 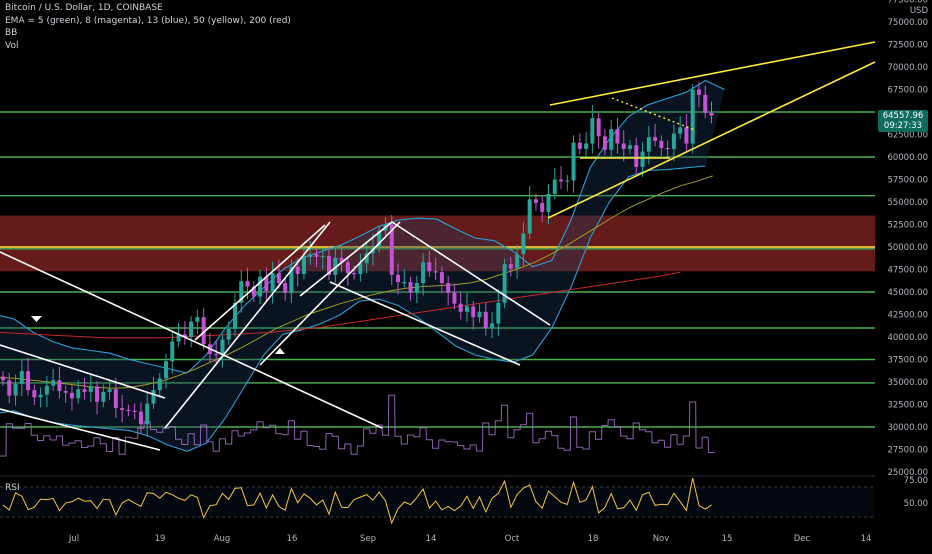 What do you see at coordinates (36, 319) in the screenshot?
I see `down-arrow-marker` at bounding box center [36, 319].